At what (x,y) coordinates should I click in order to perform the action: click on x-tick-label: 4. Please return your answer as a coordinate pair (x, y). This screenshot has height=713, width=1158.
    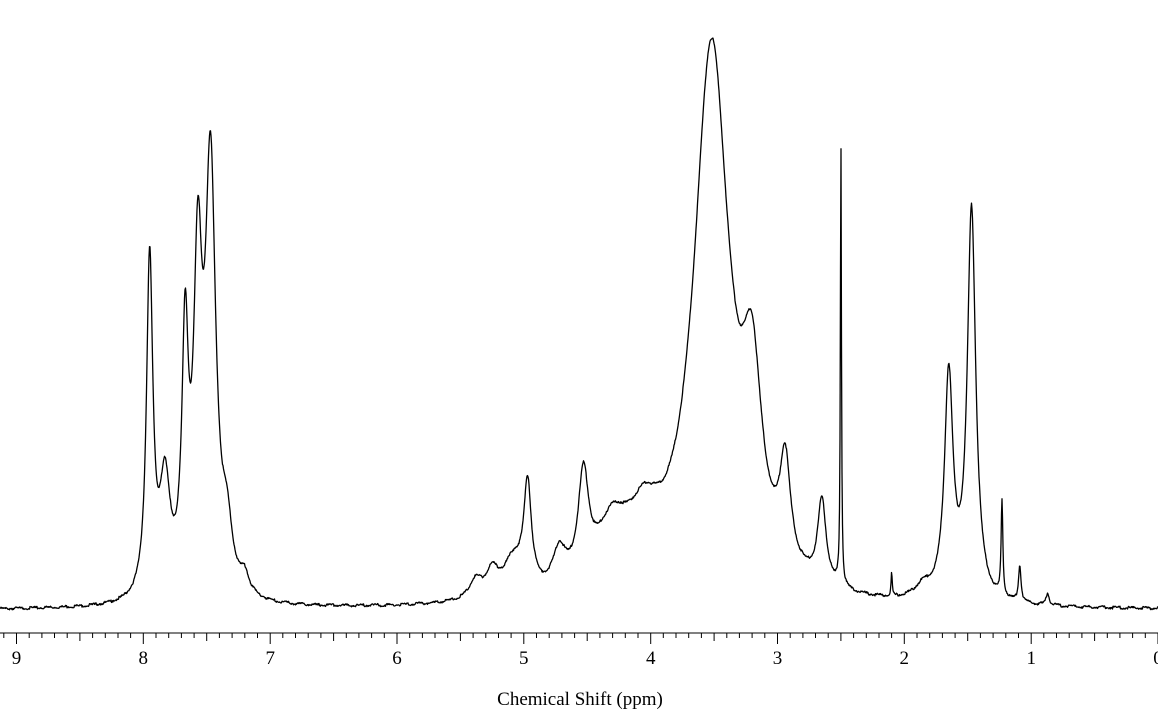
    Looking at the image, I should click on (651, 658).